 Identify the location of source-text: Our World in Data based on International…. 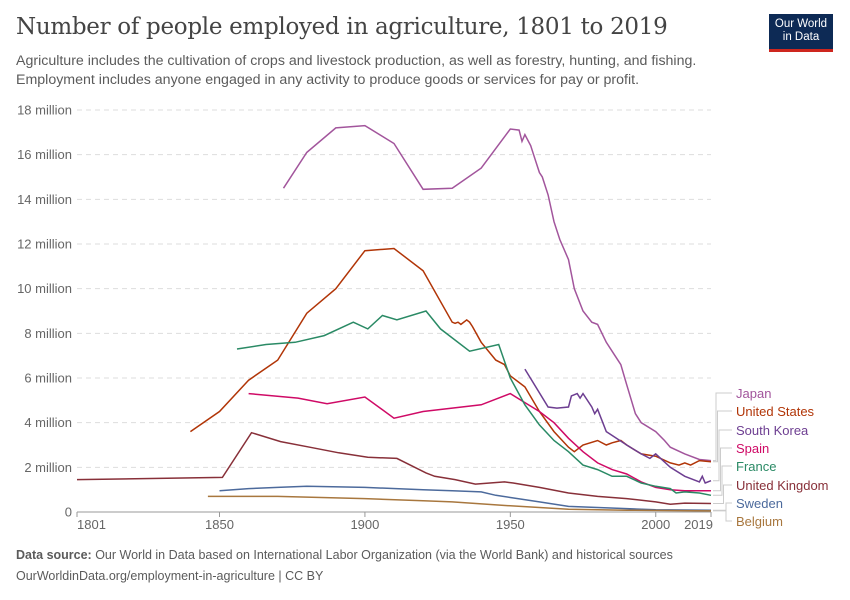
(382, 555).